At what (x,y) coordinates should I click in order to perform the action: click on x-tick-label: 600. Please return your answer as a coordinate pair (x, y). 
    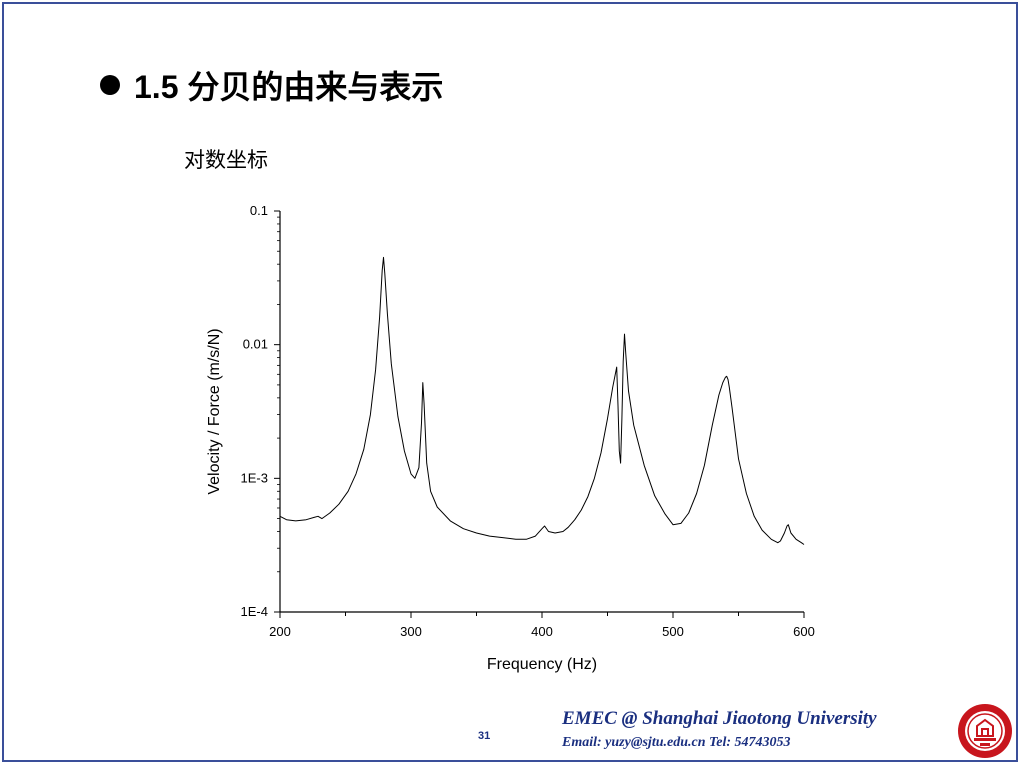
    Looking at the image, I should click on (804, 631).